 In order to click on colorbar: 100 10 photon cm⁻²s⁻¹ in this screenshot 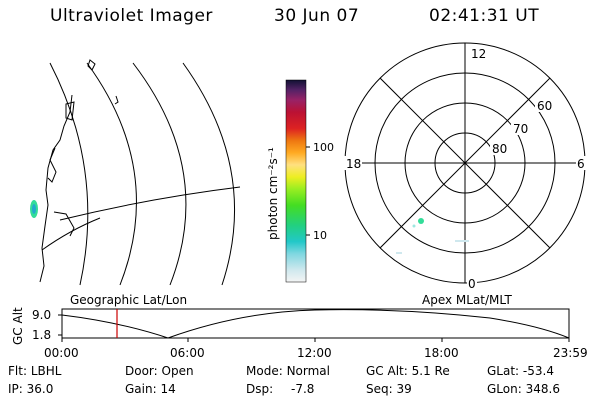, I will do `click(300, 181)`.